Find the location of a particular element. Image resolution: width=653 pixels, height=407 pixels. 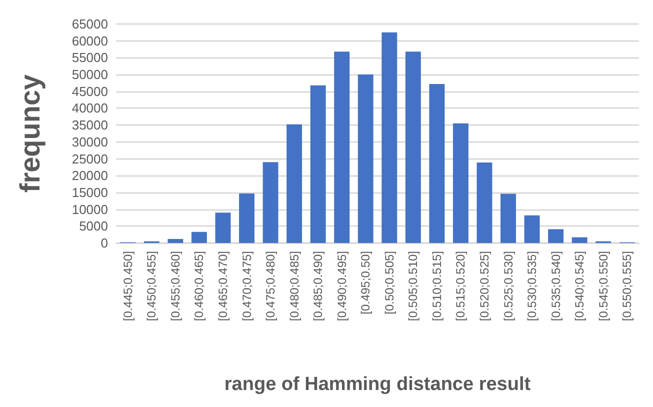

x-tick-label: [0.550;0.555] is located at coordinates (627, 286).